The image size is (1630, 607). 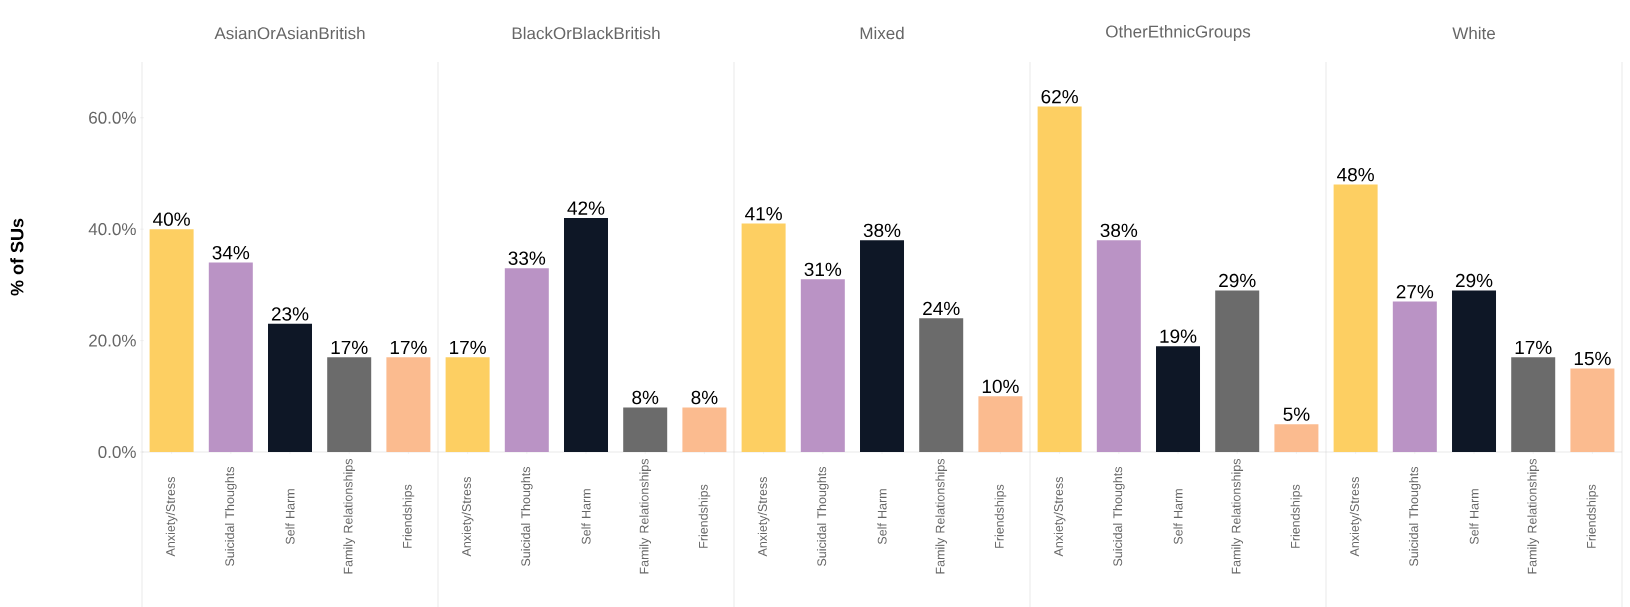 What do you see at coordinates (290, 314) in the screenshot?
I see `data-label: 23%` at bounding box center [290, 314].